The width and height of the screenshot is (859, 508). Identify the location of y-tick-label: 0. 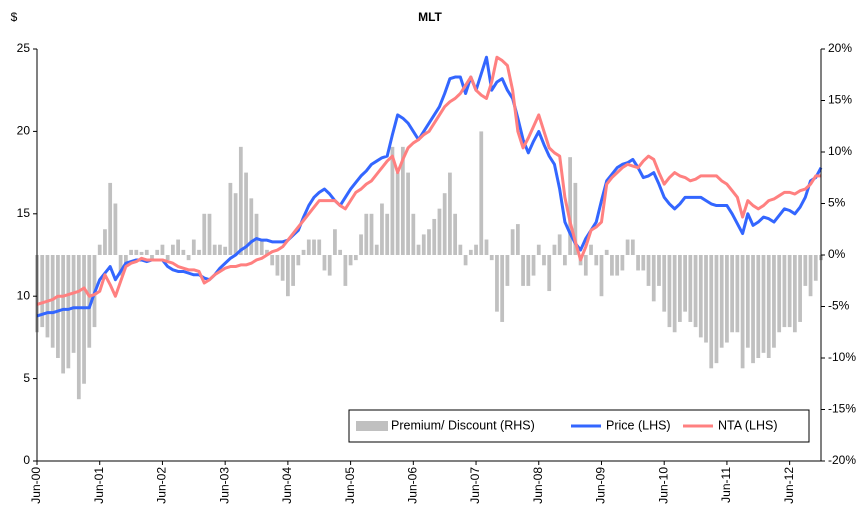
(26, 460).